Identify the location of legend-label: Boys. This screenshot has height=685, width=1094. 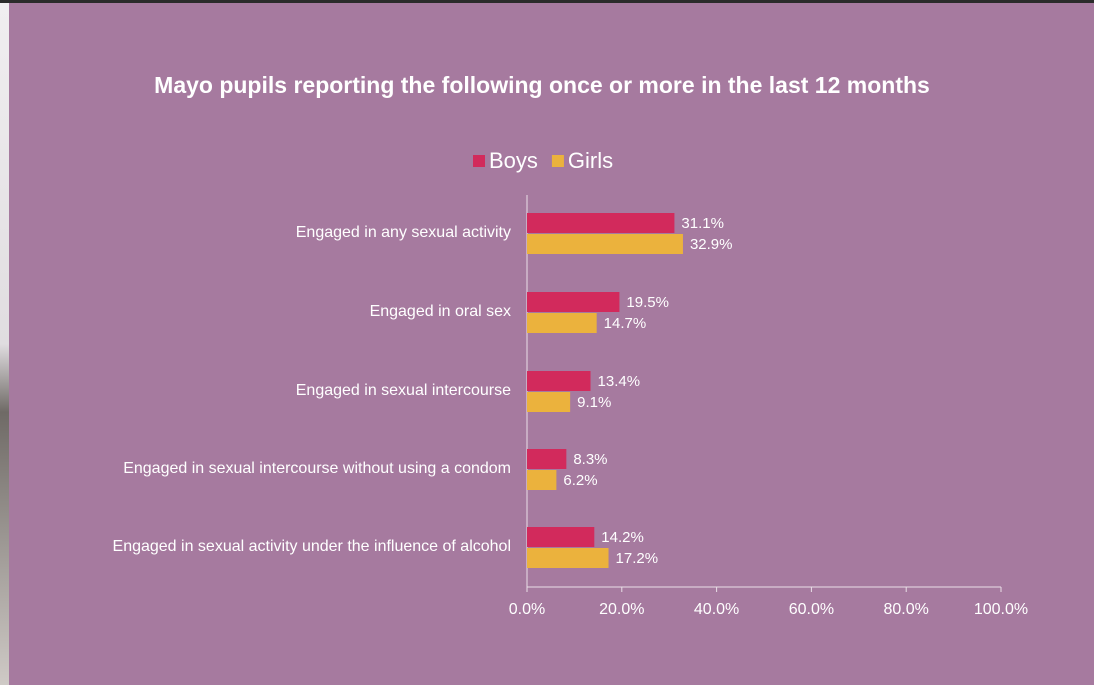
(513, 160).